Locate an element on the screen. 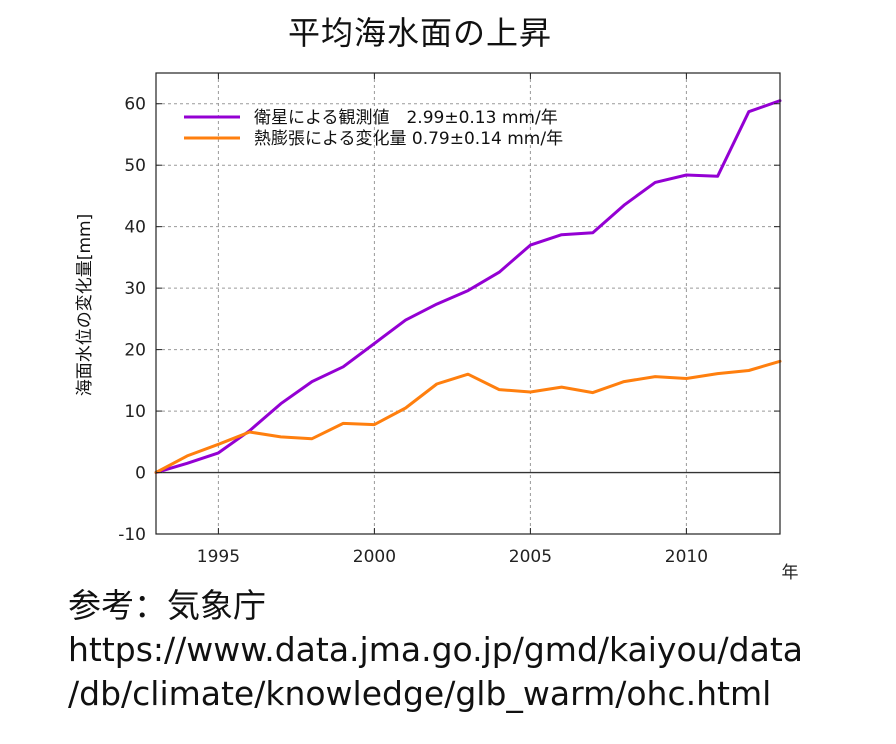 Image resolution: width=896 pixels, height=744 pixels. x-tick-label: 2010 is located at coordinates (686, 557).